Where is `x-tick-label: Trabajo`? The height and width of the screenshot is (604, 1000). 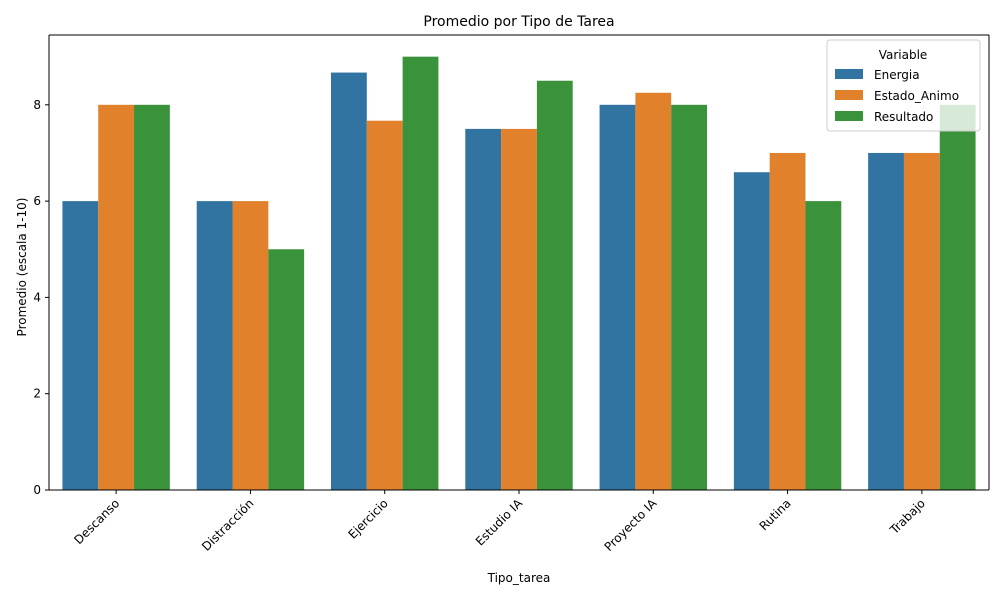
x-tick-label: Trabajo is located at coordinates (907, 516).